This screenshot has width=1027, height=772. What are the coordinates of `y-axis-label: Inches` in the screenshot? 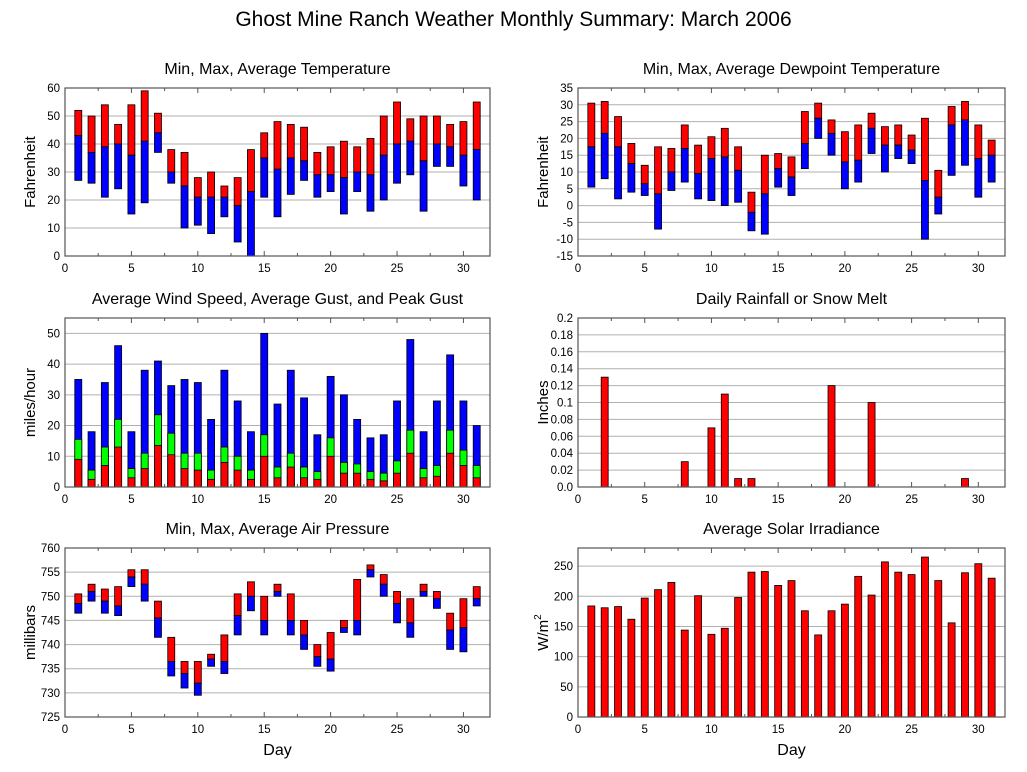 It's located at (543, 402).